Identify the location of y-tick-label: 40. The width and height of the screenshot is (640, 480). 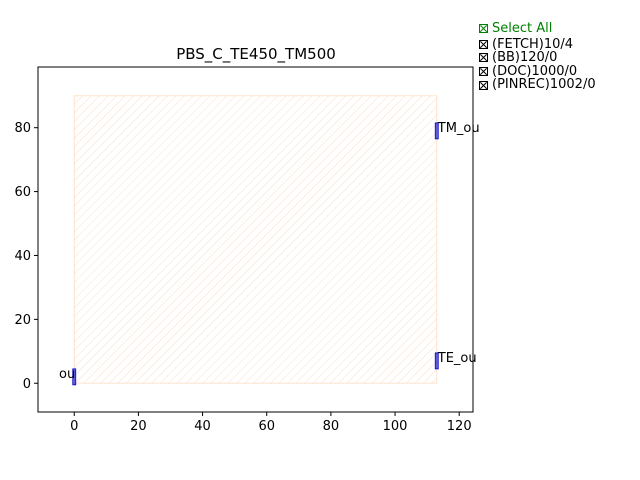
(22, 256).